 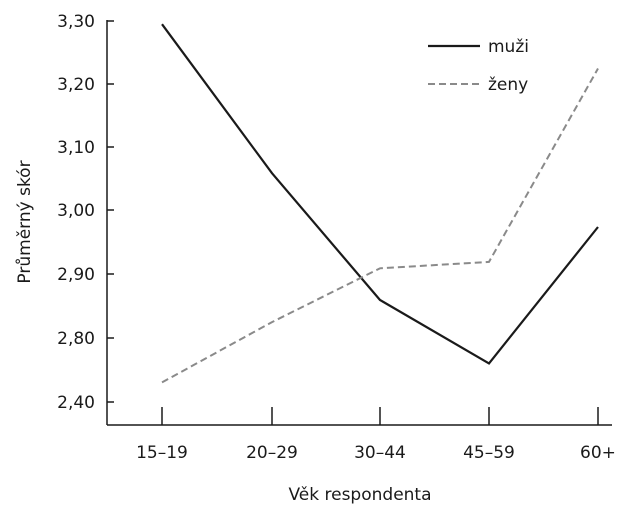 What do you see at coordinates (598, 453) in the screenshot?
I see `x-tick-label: 60+` at bounding box center [598, 453].